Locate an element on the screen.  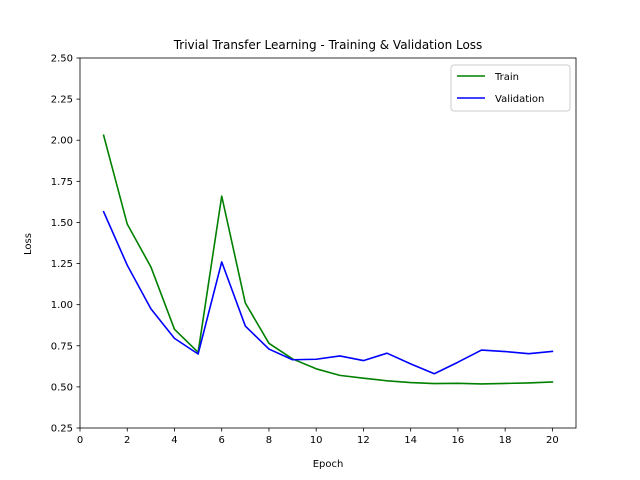
x-tick-label: 2 is located at coordinates (127, 440).